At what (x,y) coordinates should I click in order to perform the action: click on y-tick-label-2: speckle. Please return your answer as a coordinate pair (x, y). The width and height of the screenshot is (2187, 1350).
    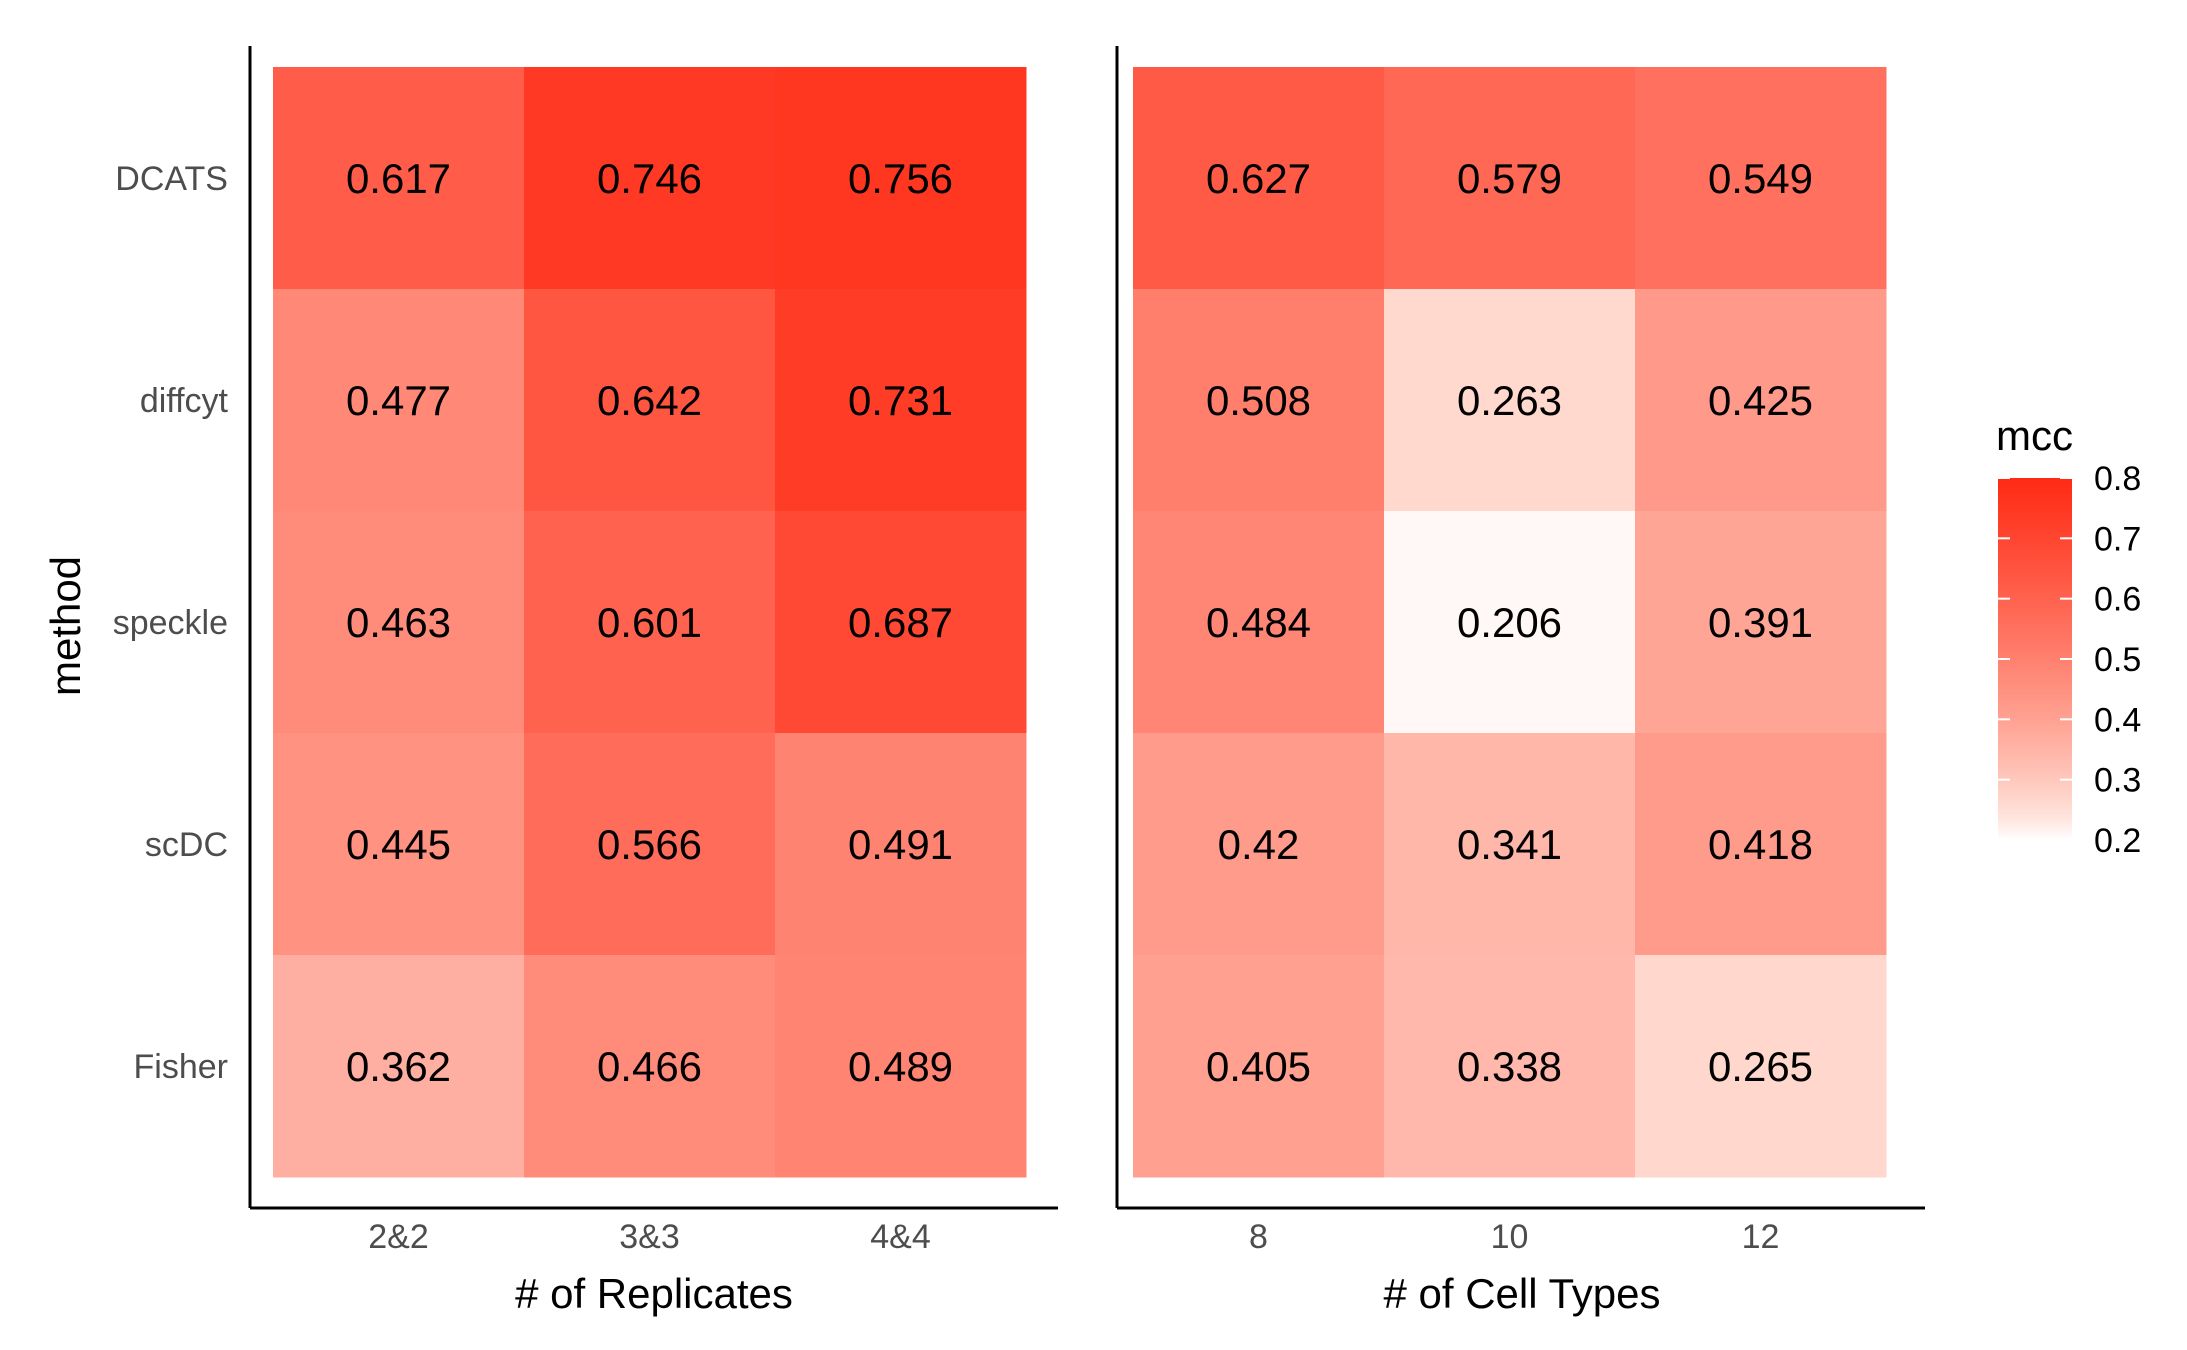
    Looking at the image, I should click on (170, 623).